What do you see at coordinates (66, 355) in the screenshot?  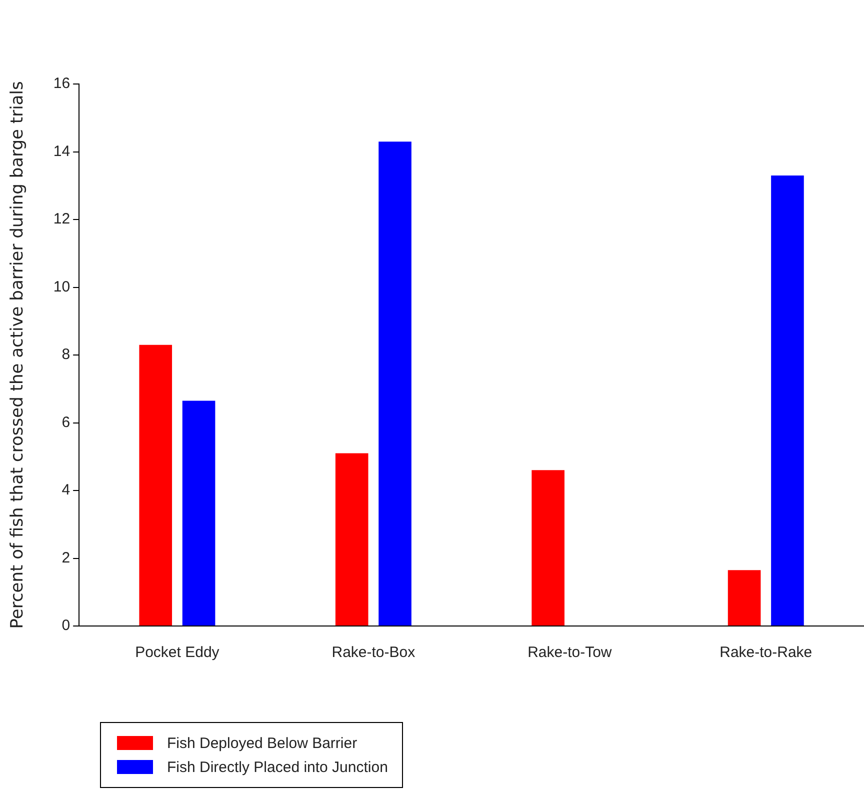 I see `y-tick-label: 8` at bounding box center [66, 355].